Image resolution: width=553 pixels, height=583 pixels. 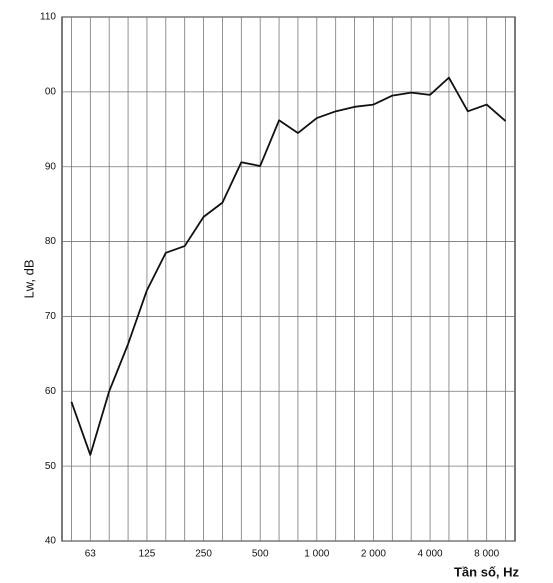 I want to click on y-tick-label: 40, so click(x=51, y=541).